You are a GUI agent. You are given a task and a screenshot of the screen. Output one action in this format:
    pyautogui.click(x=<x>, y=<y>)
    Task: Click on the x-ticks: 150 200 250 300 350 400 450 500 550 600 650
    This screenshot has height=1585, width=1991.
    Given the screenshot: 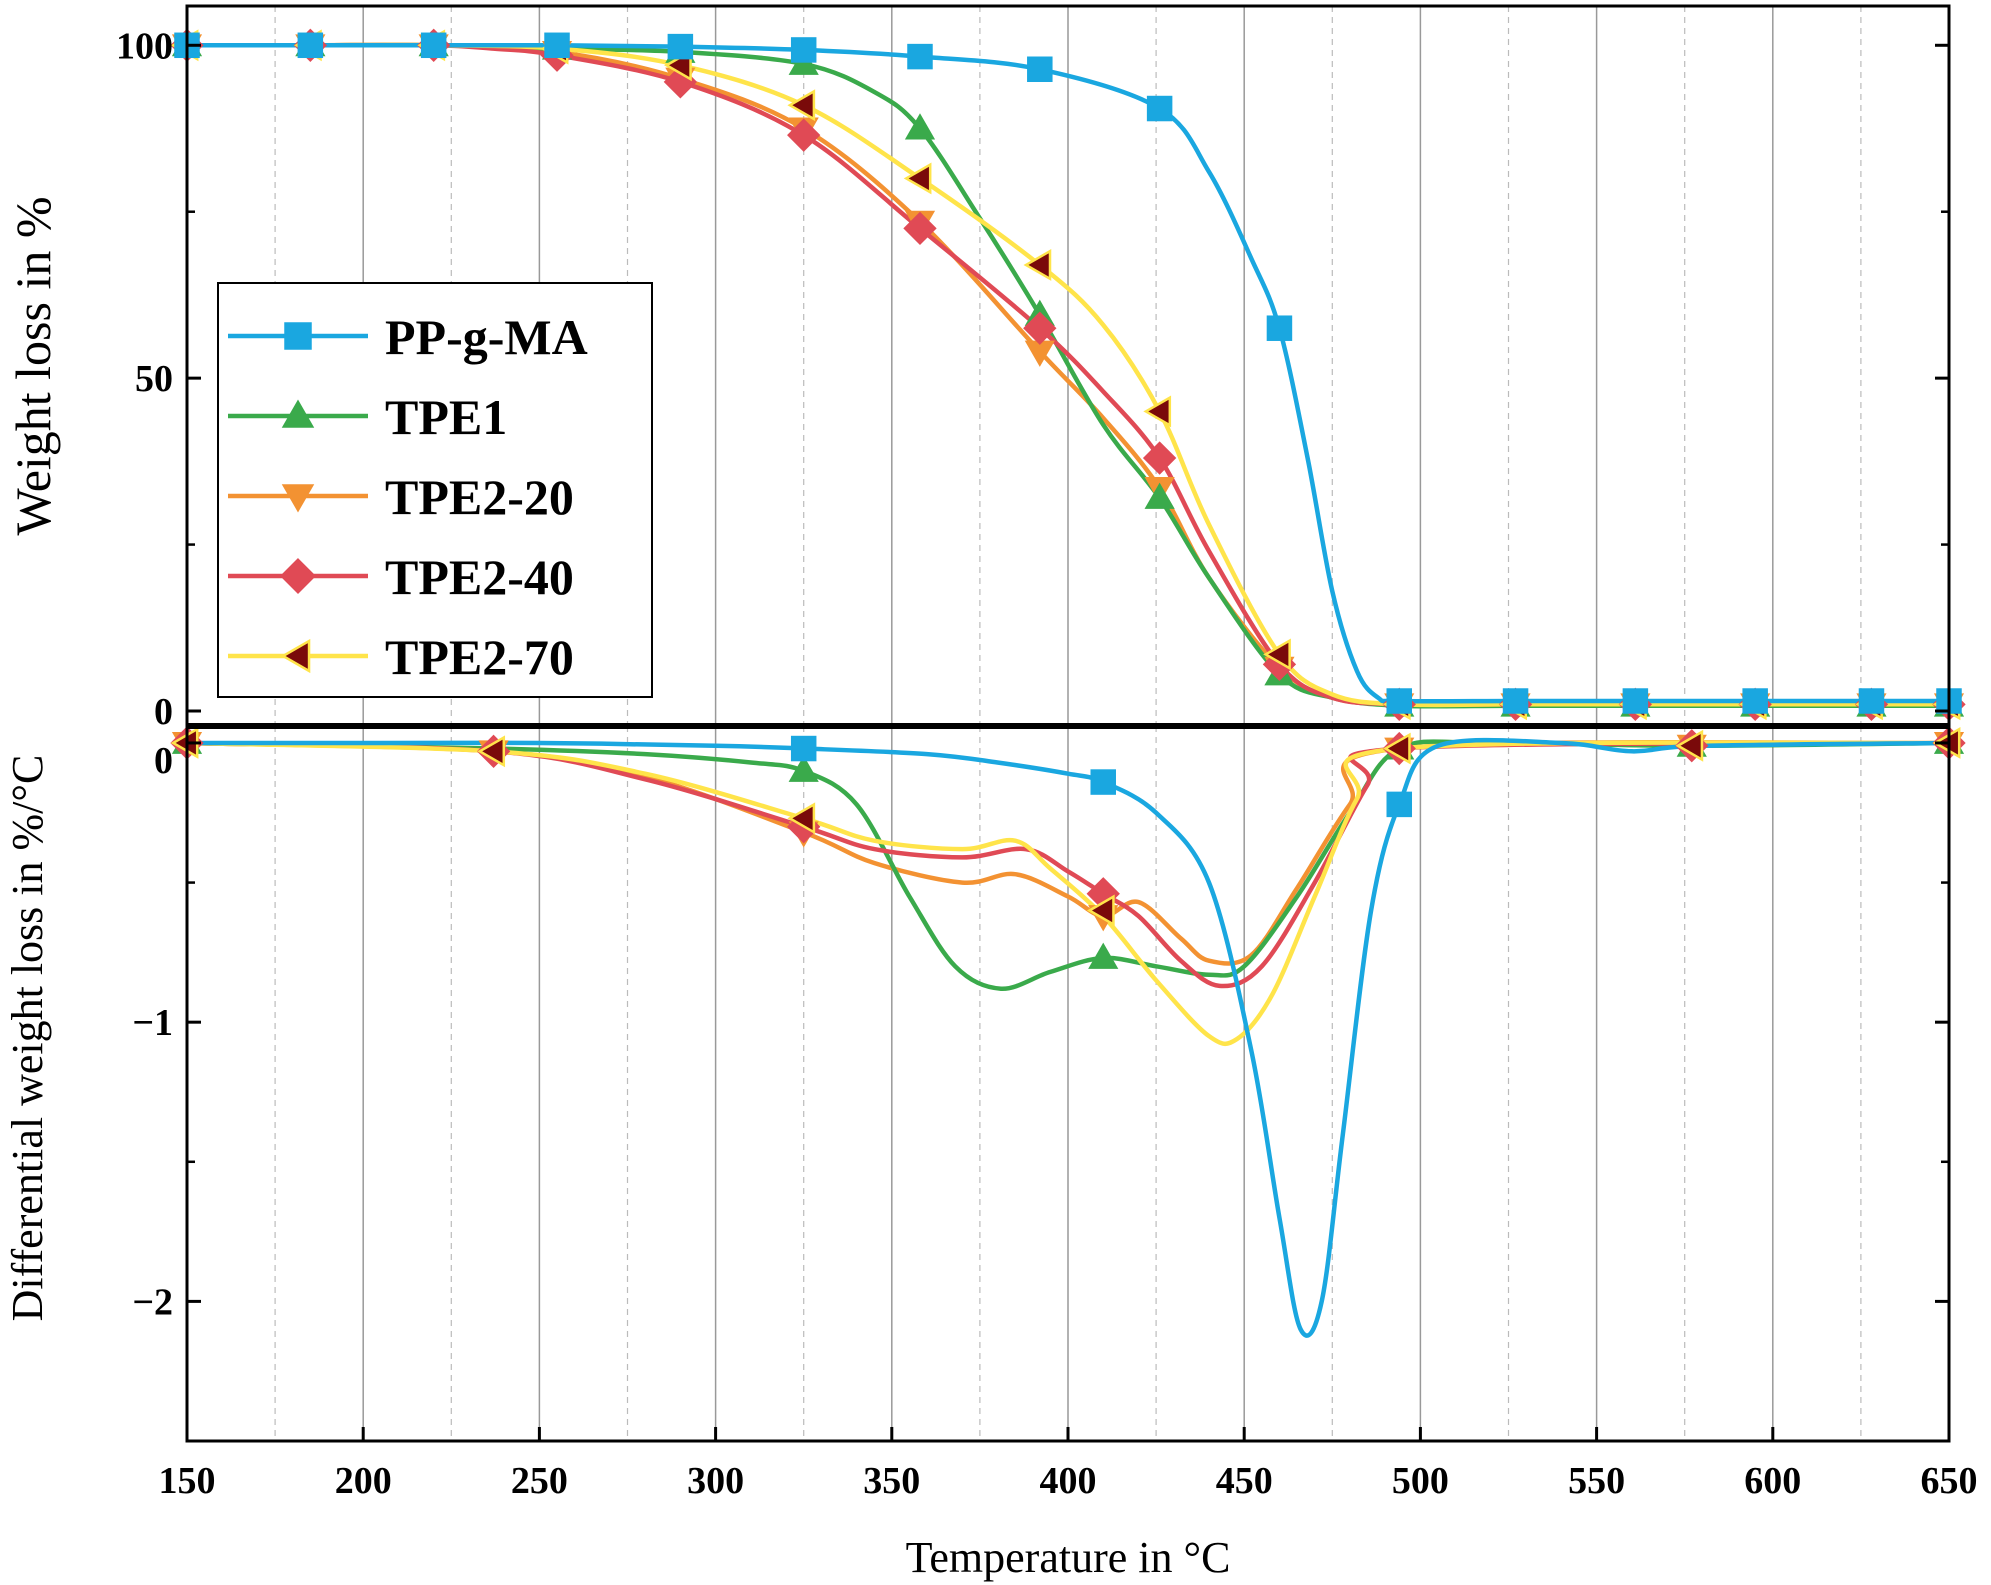 What is the action you would take?
    pyautogui.click(x=1068, y=1464)
    